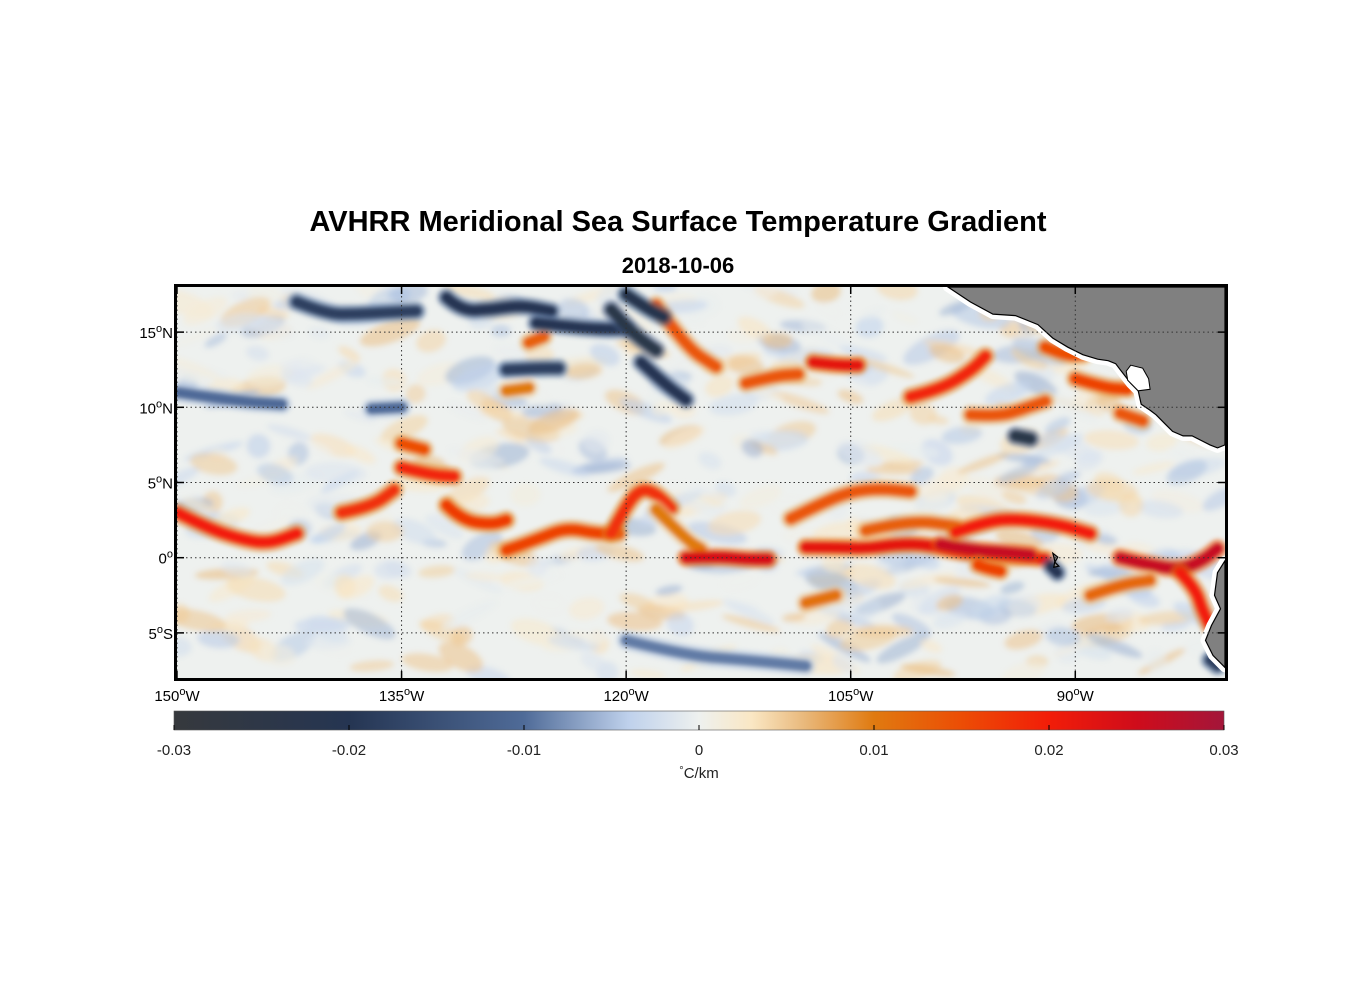  Describe the element at coordinates (192, 696) in the screenshot. I see `lon-hemi: W` at that location.